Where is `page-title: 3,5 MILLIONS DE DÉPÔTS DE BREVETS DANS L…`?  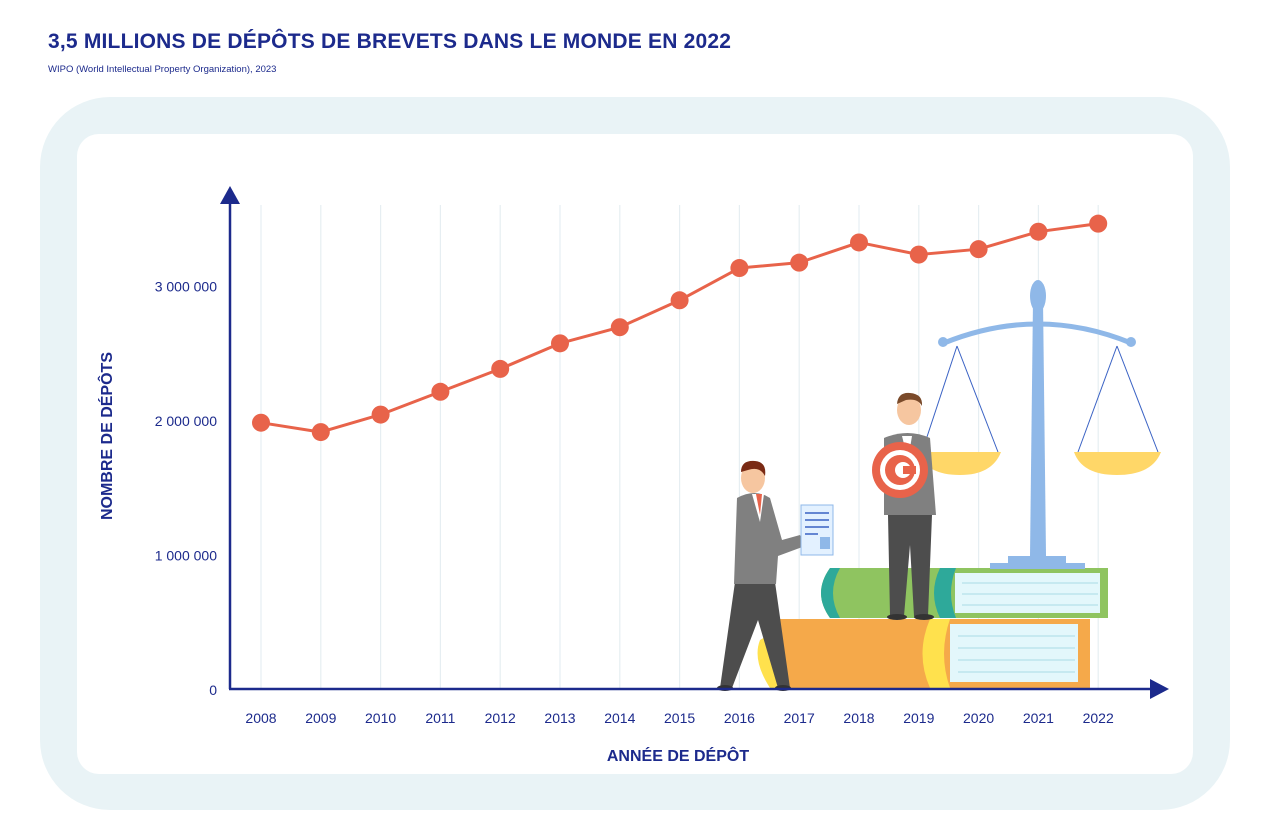
page-title: 3,5 MILLIONS DE DÉPÔTS DE BREVETS DANS L… is located at coordinates (390, 41).